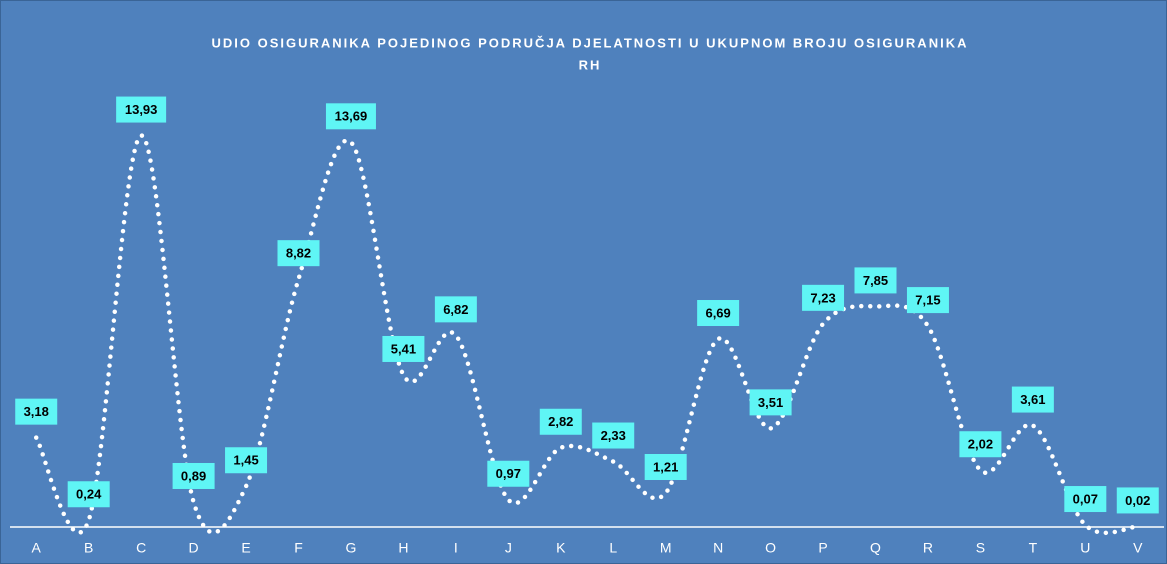 This screenshot has width=1167, height=564. I want to click on chart-title: RH, so click(590, 64).